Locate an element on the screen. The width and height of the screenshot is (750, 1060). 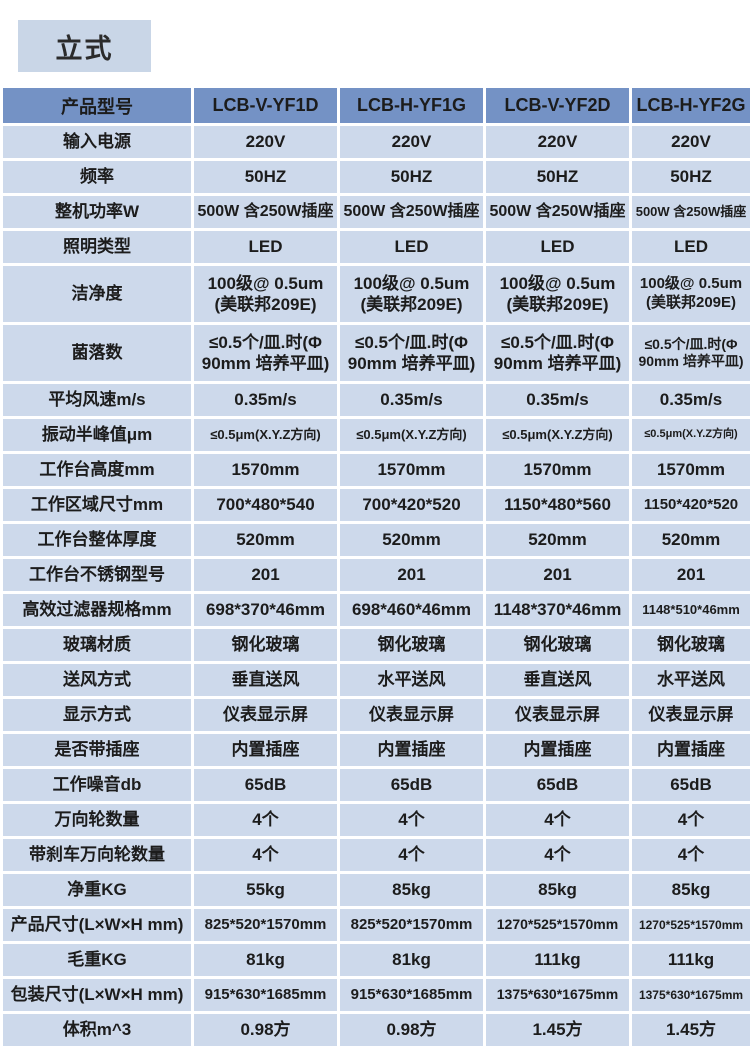
row-label: 工作台不锈钢型号 is located at coordinates (97, 575).